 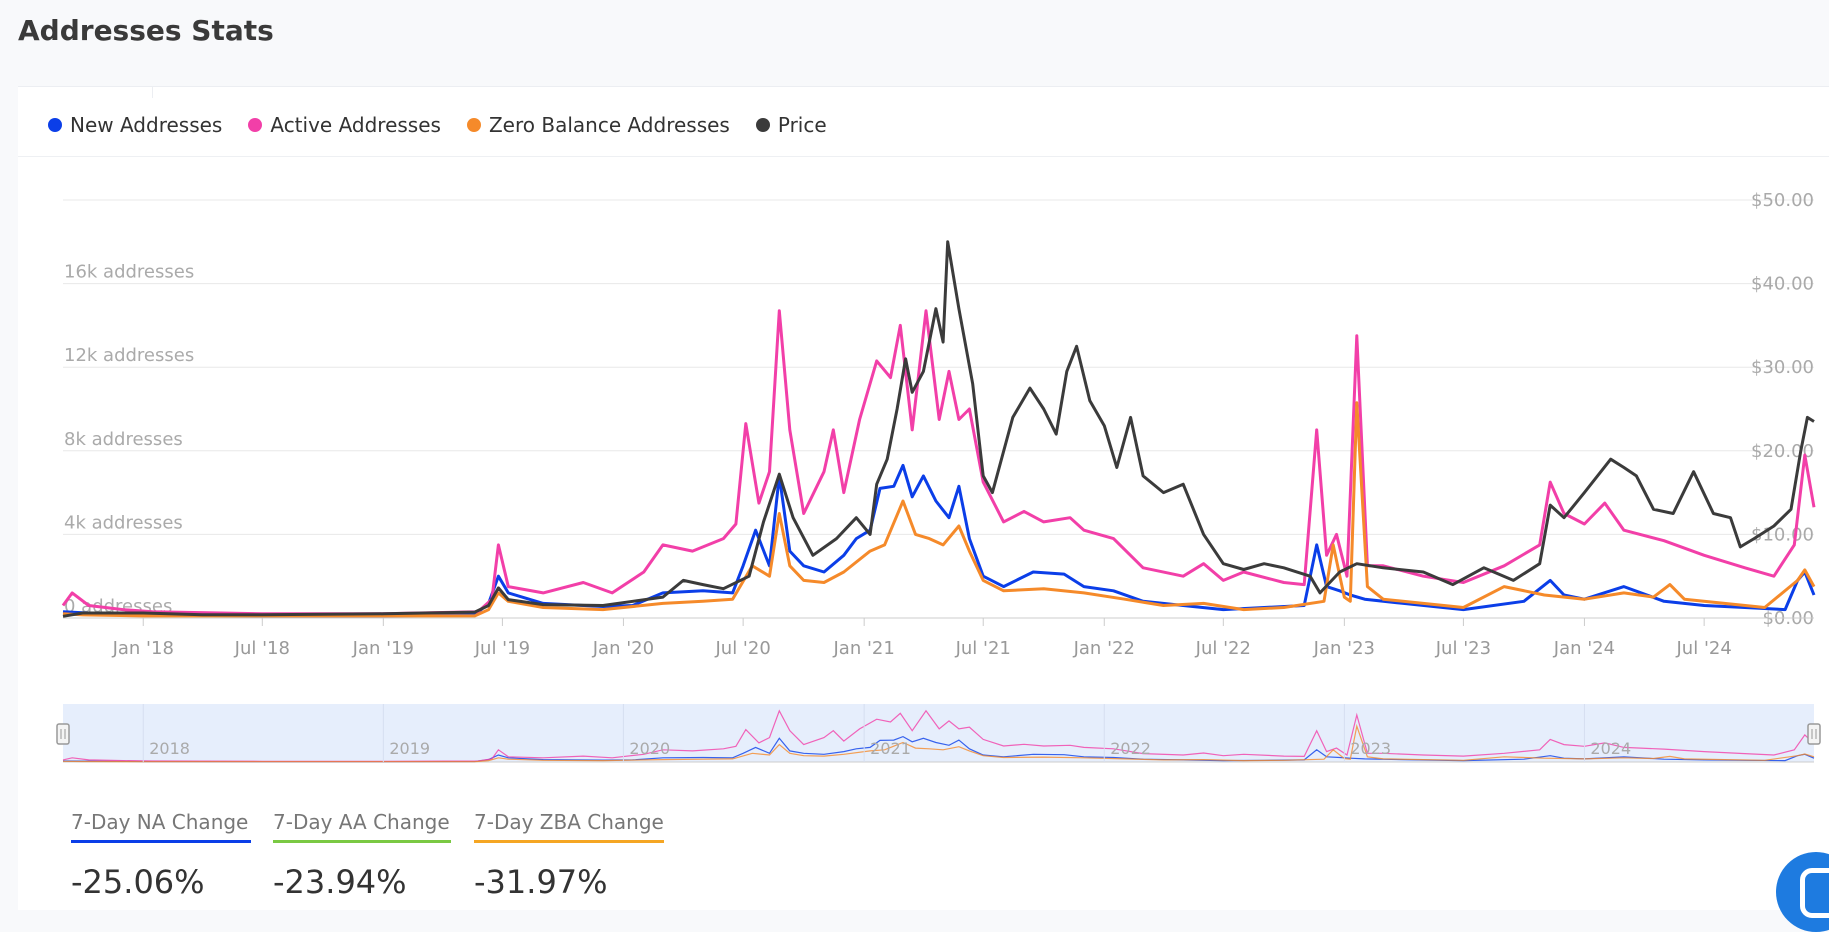 What do you see at coordinates (383, 648) in the screenshot?
I see `x-tick-label: Jan '19` at bounding box center [383, 648].